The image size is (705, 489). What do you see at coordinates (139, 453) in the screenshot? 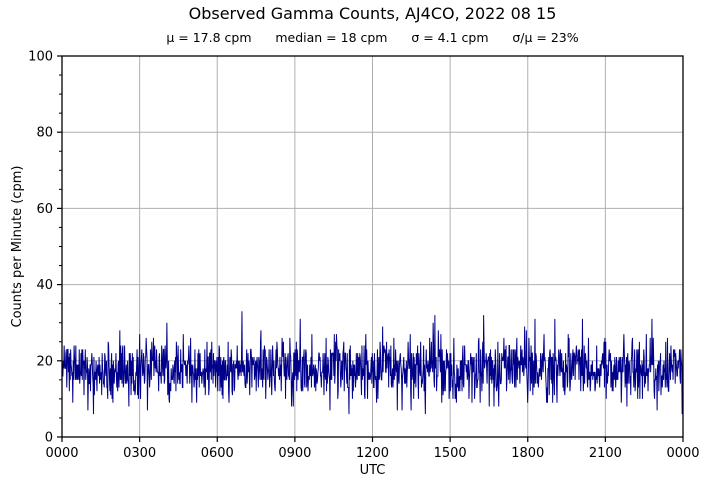
I see `x-tick-label: 0300` at bounding box center [139, 453].